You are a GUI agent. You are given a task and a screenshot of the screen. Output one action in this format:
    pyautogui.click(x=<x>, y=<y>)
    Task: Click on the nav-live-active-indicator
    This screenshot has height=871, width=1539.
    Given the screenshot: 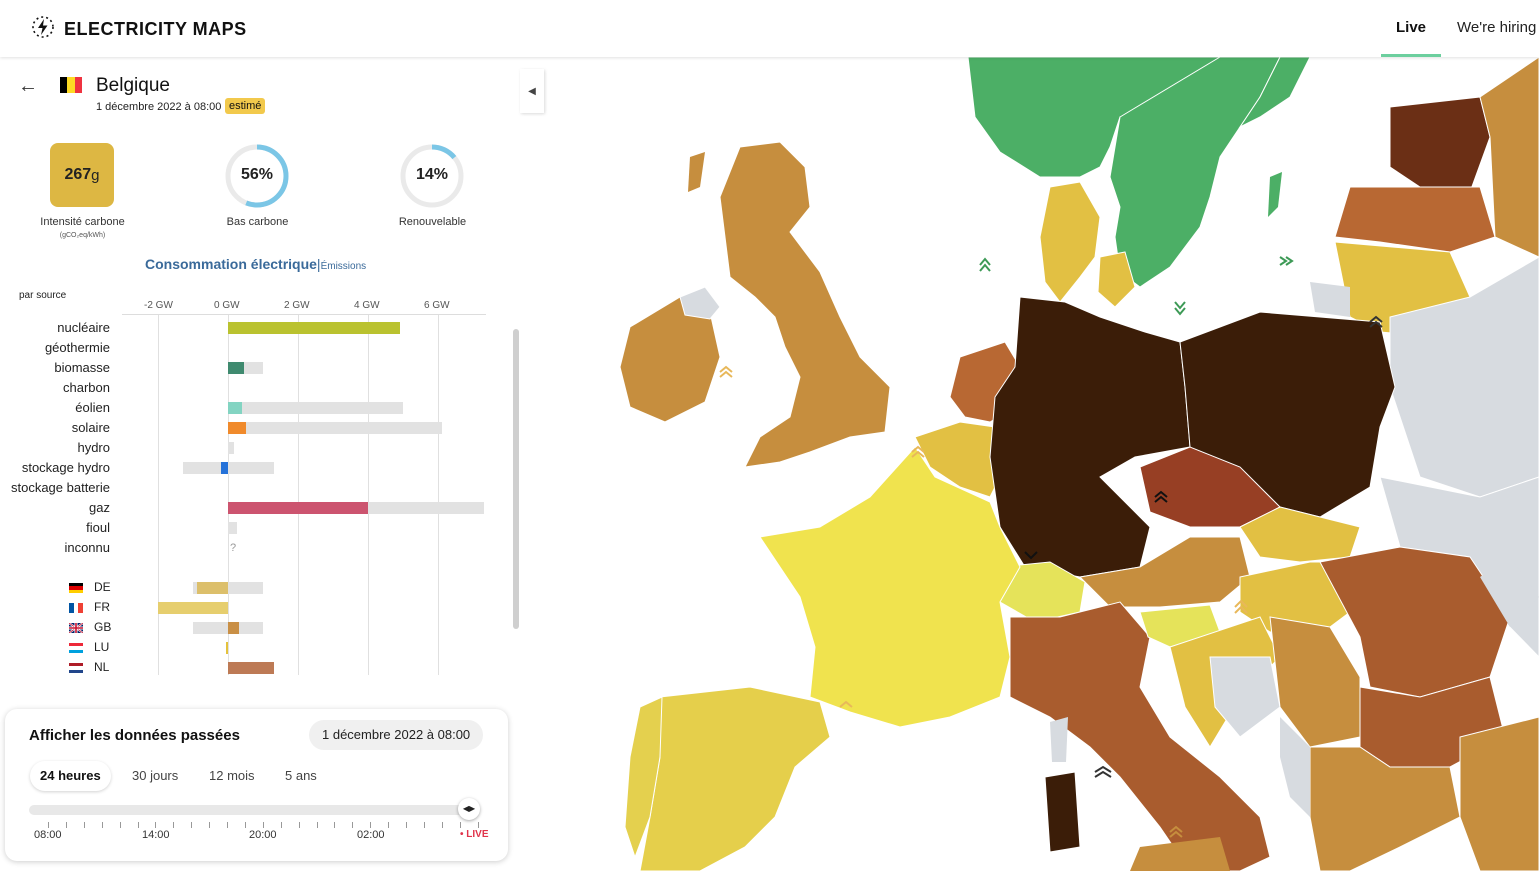 What is the action you would take?
    pyautogui.click(x=1411, y=55)
    